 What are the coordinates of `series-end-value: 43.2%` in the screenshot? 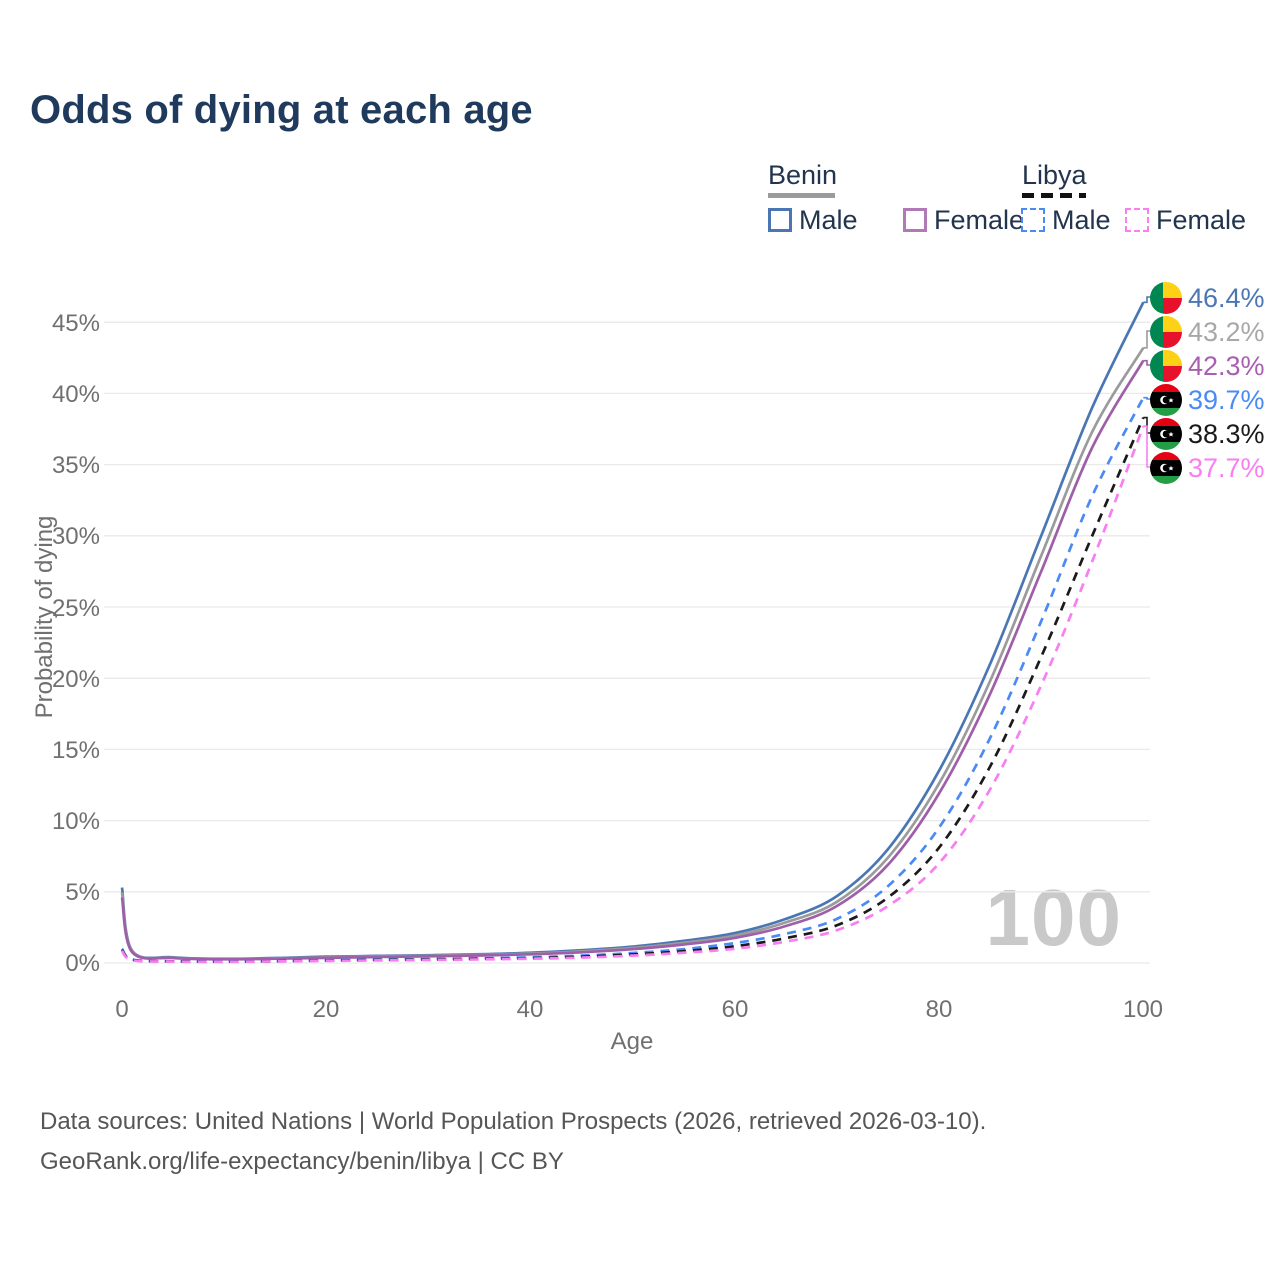 It's located at (1226, 331).